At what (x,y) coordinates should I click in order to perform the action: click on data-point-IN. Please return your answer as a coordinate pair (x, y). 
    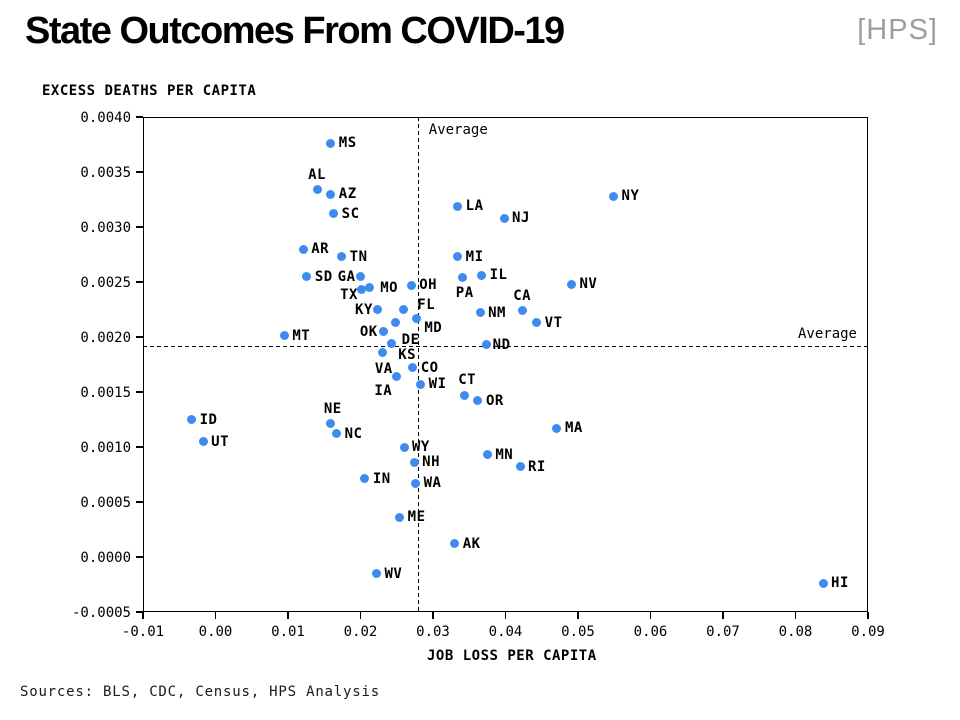
    Looking at the image, I should click on (365, 479).